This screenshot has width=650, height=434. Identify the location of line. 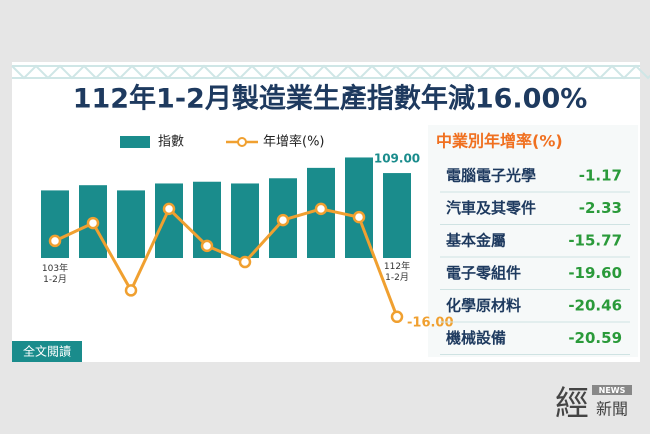
(226, 262).